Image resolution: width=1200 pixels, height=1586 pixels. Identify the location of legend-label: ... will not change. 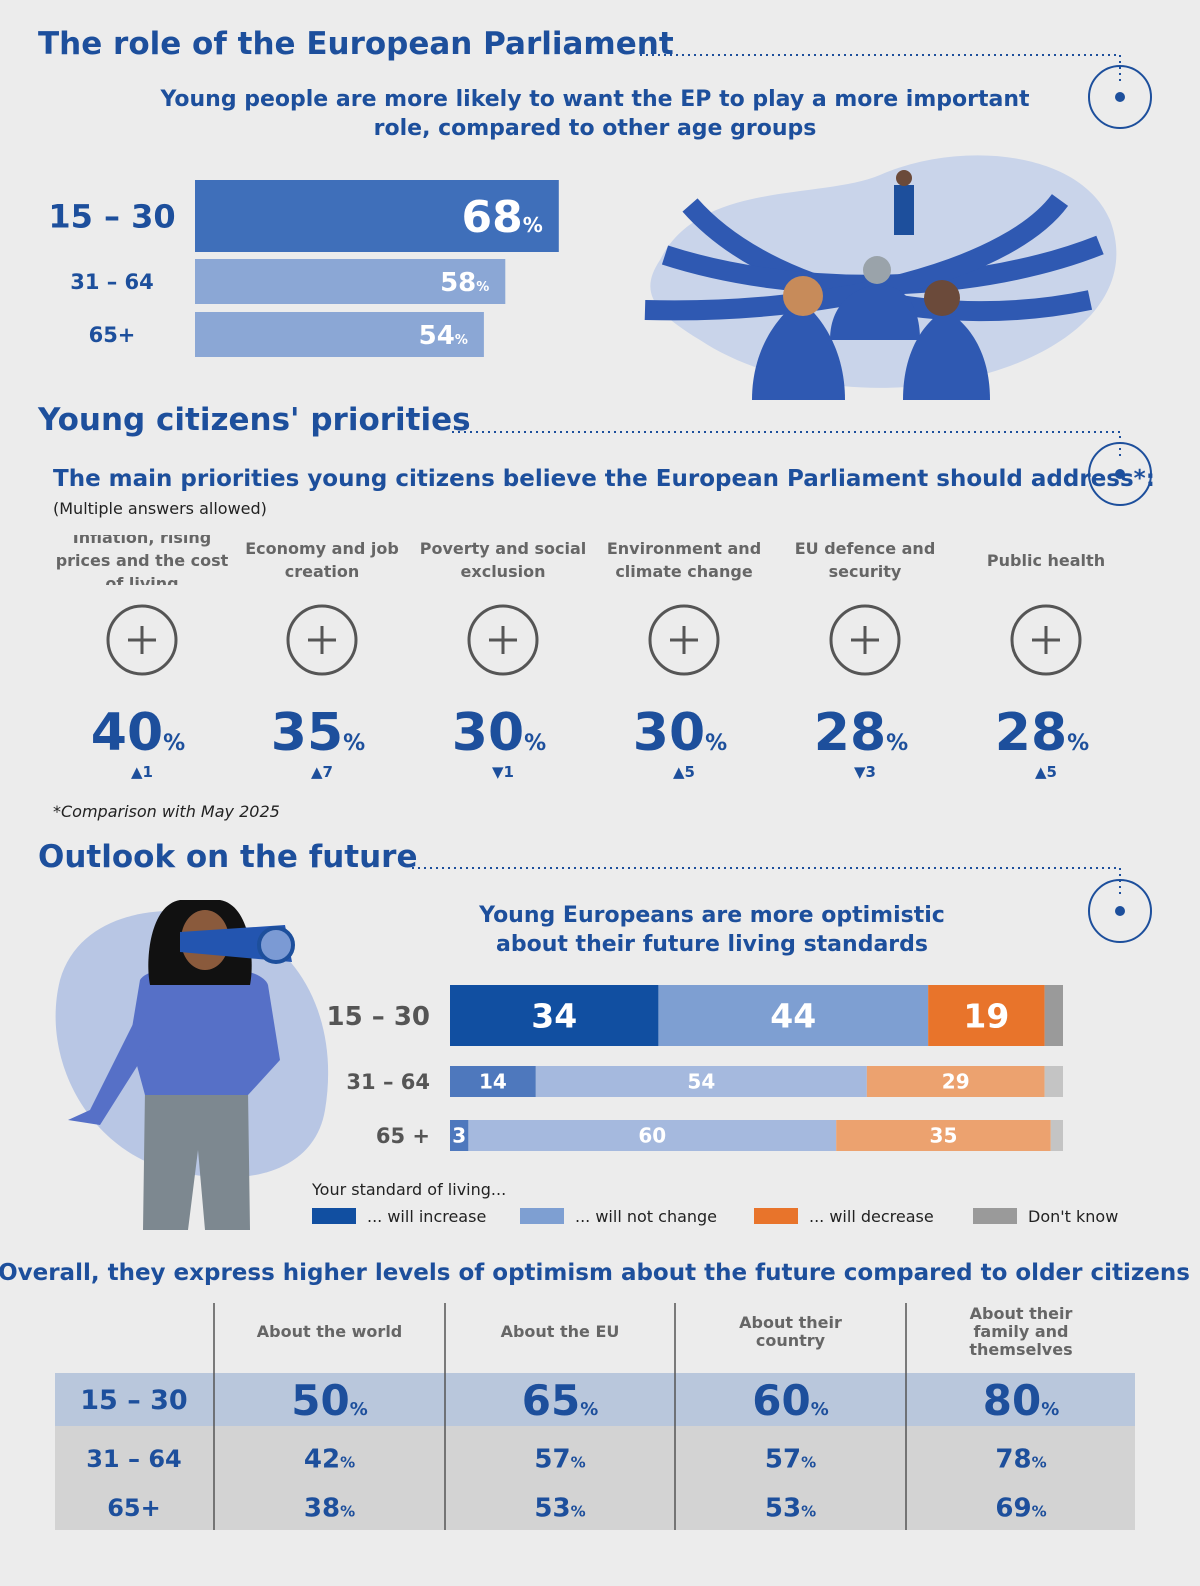
(646, 1216).